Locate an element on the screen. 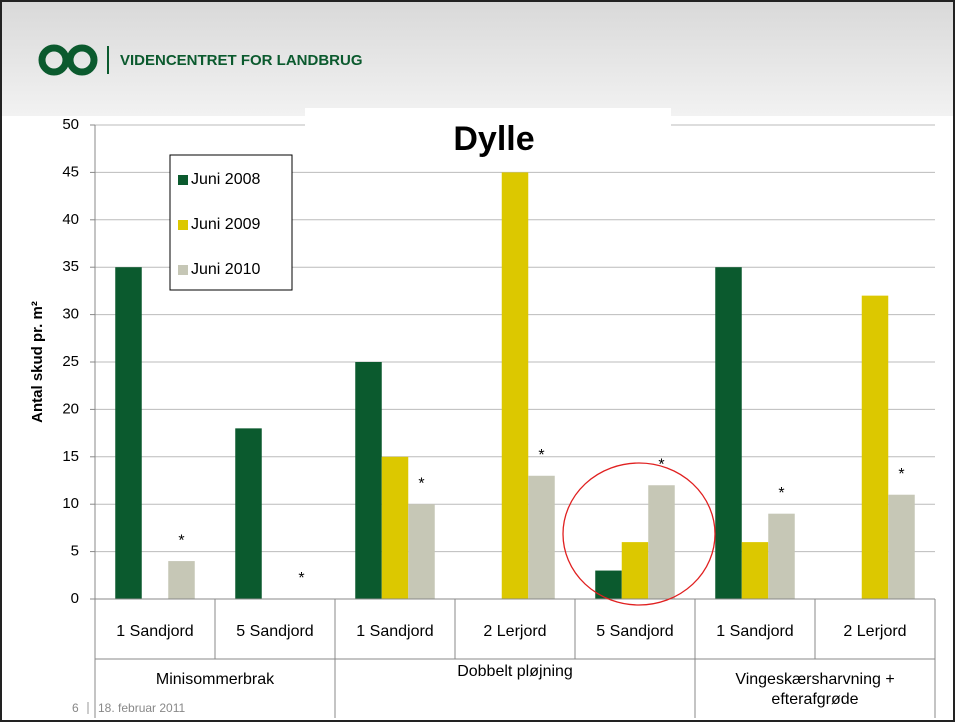  y-tick-label: 35 is located at coordinates (70, 266).